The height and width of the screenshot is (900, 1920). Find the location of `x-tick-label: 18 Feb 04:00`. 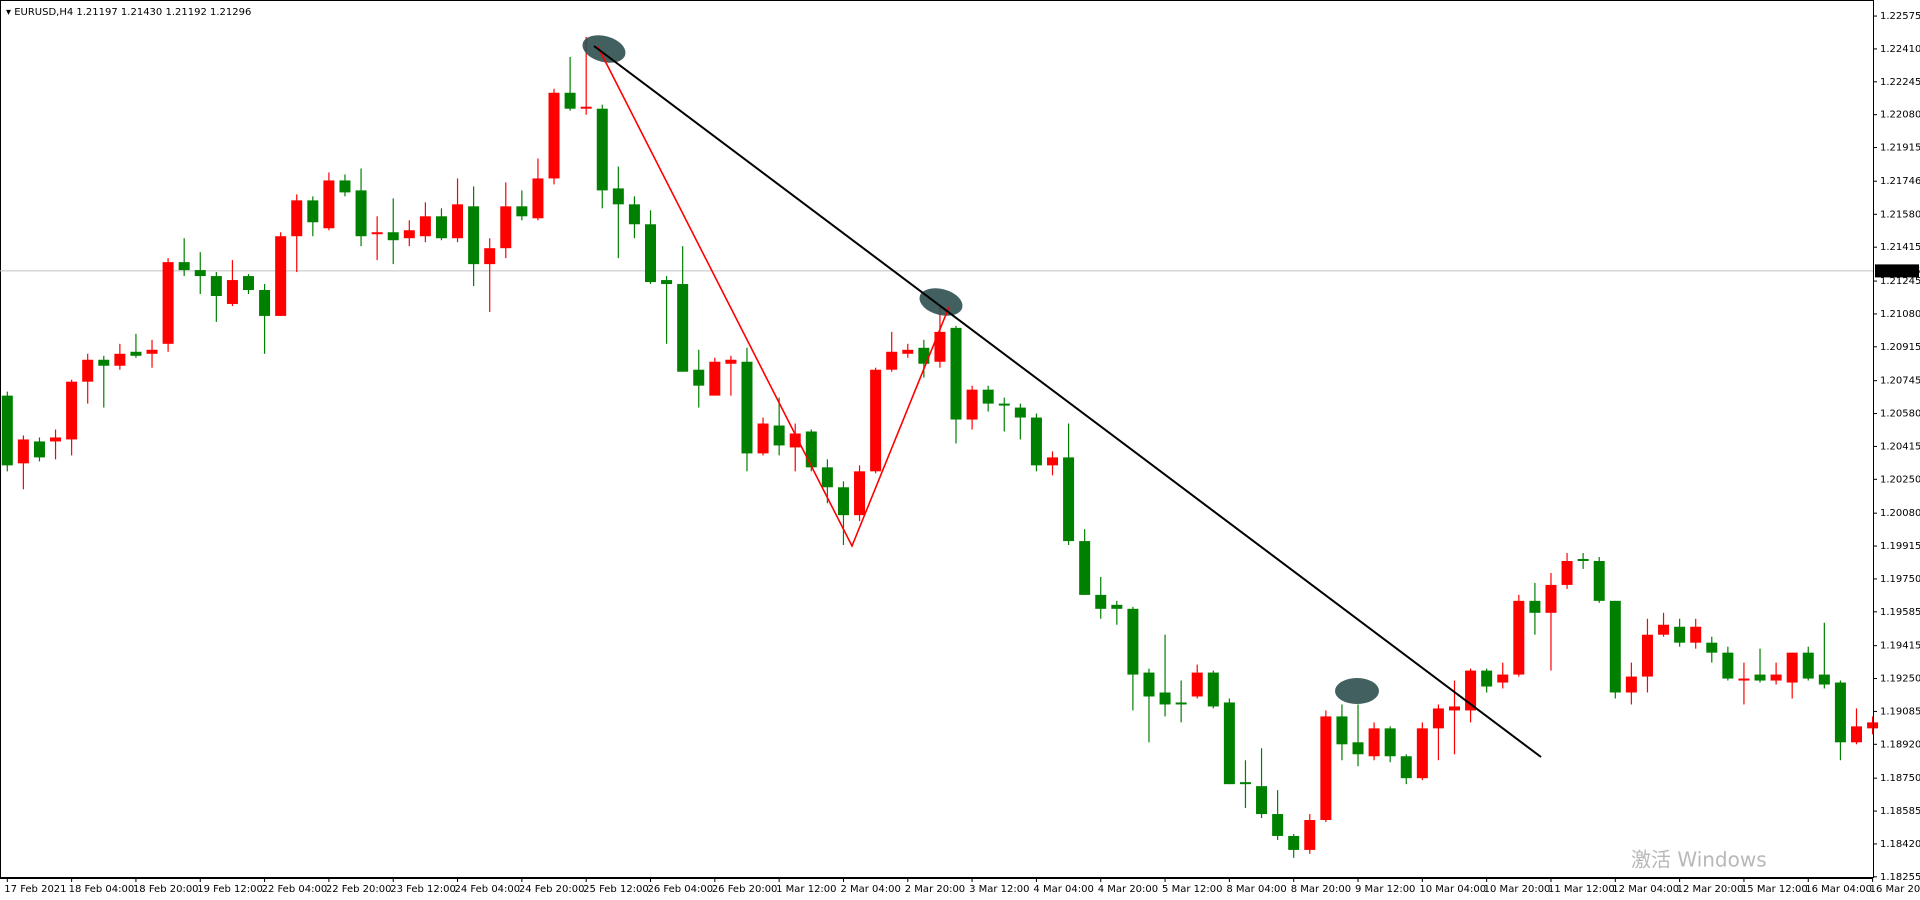

x-tick-label: 18 Feb 04:00 is located at coordinates (102, 889).